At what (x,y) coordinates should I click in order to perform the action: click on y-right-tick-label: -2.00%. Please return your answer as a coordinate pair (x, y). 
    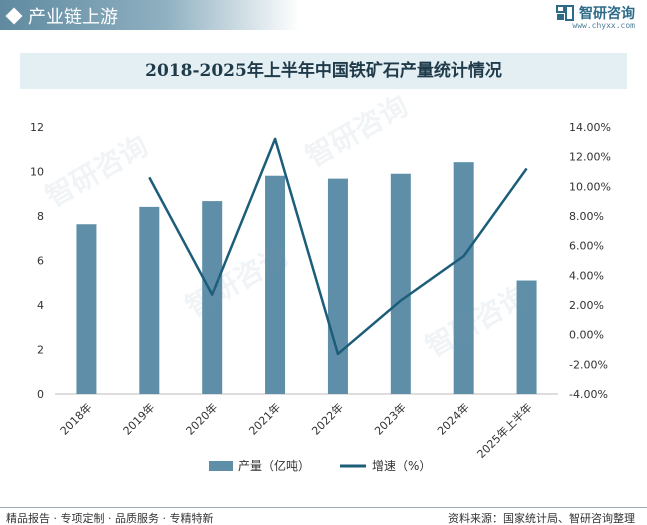
    Looking at the image, I should click on (588, 364).